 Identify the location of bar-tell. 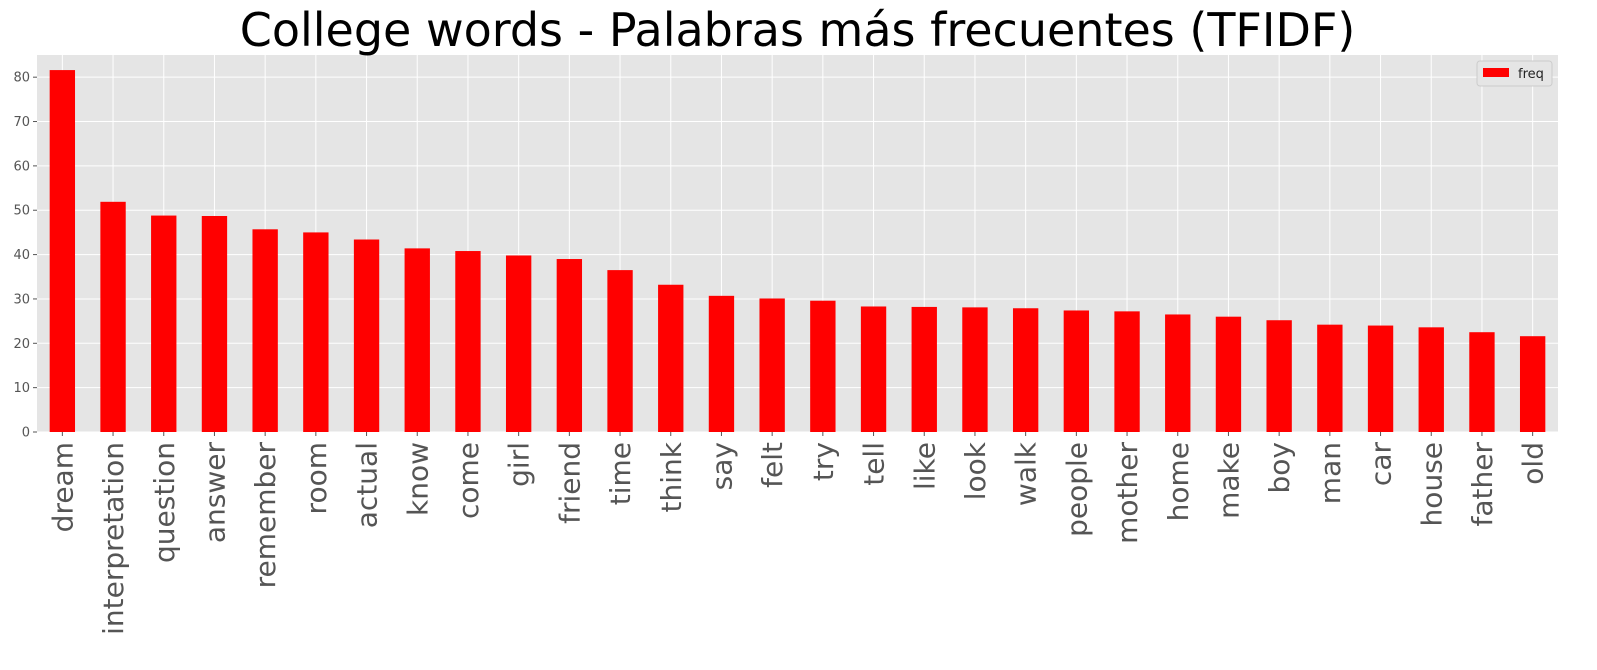
(873, 369).